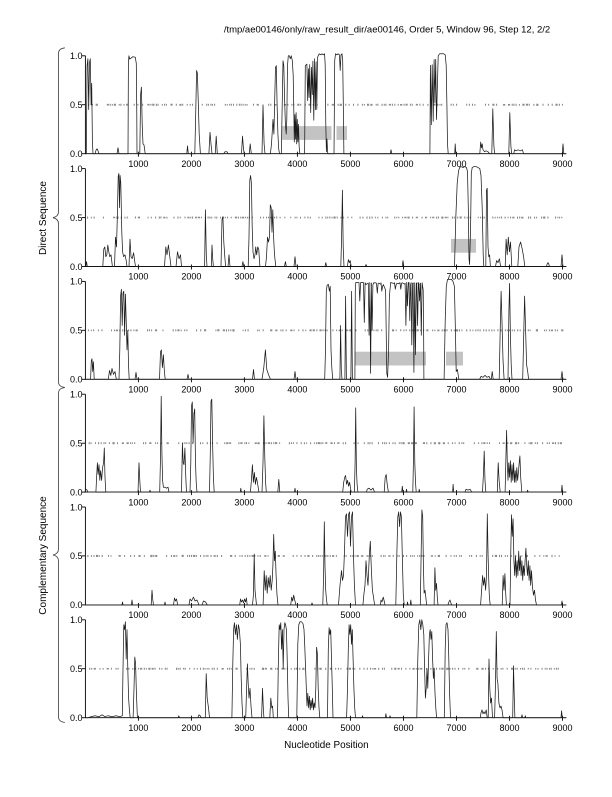 This screenshot has height=797, width=612. Describe the element at coordinates (43, 218) in the screenshot. I see `svg-text: Direct Sequence` at that location.